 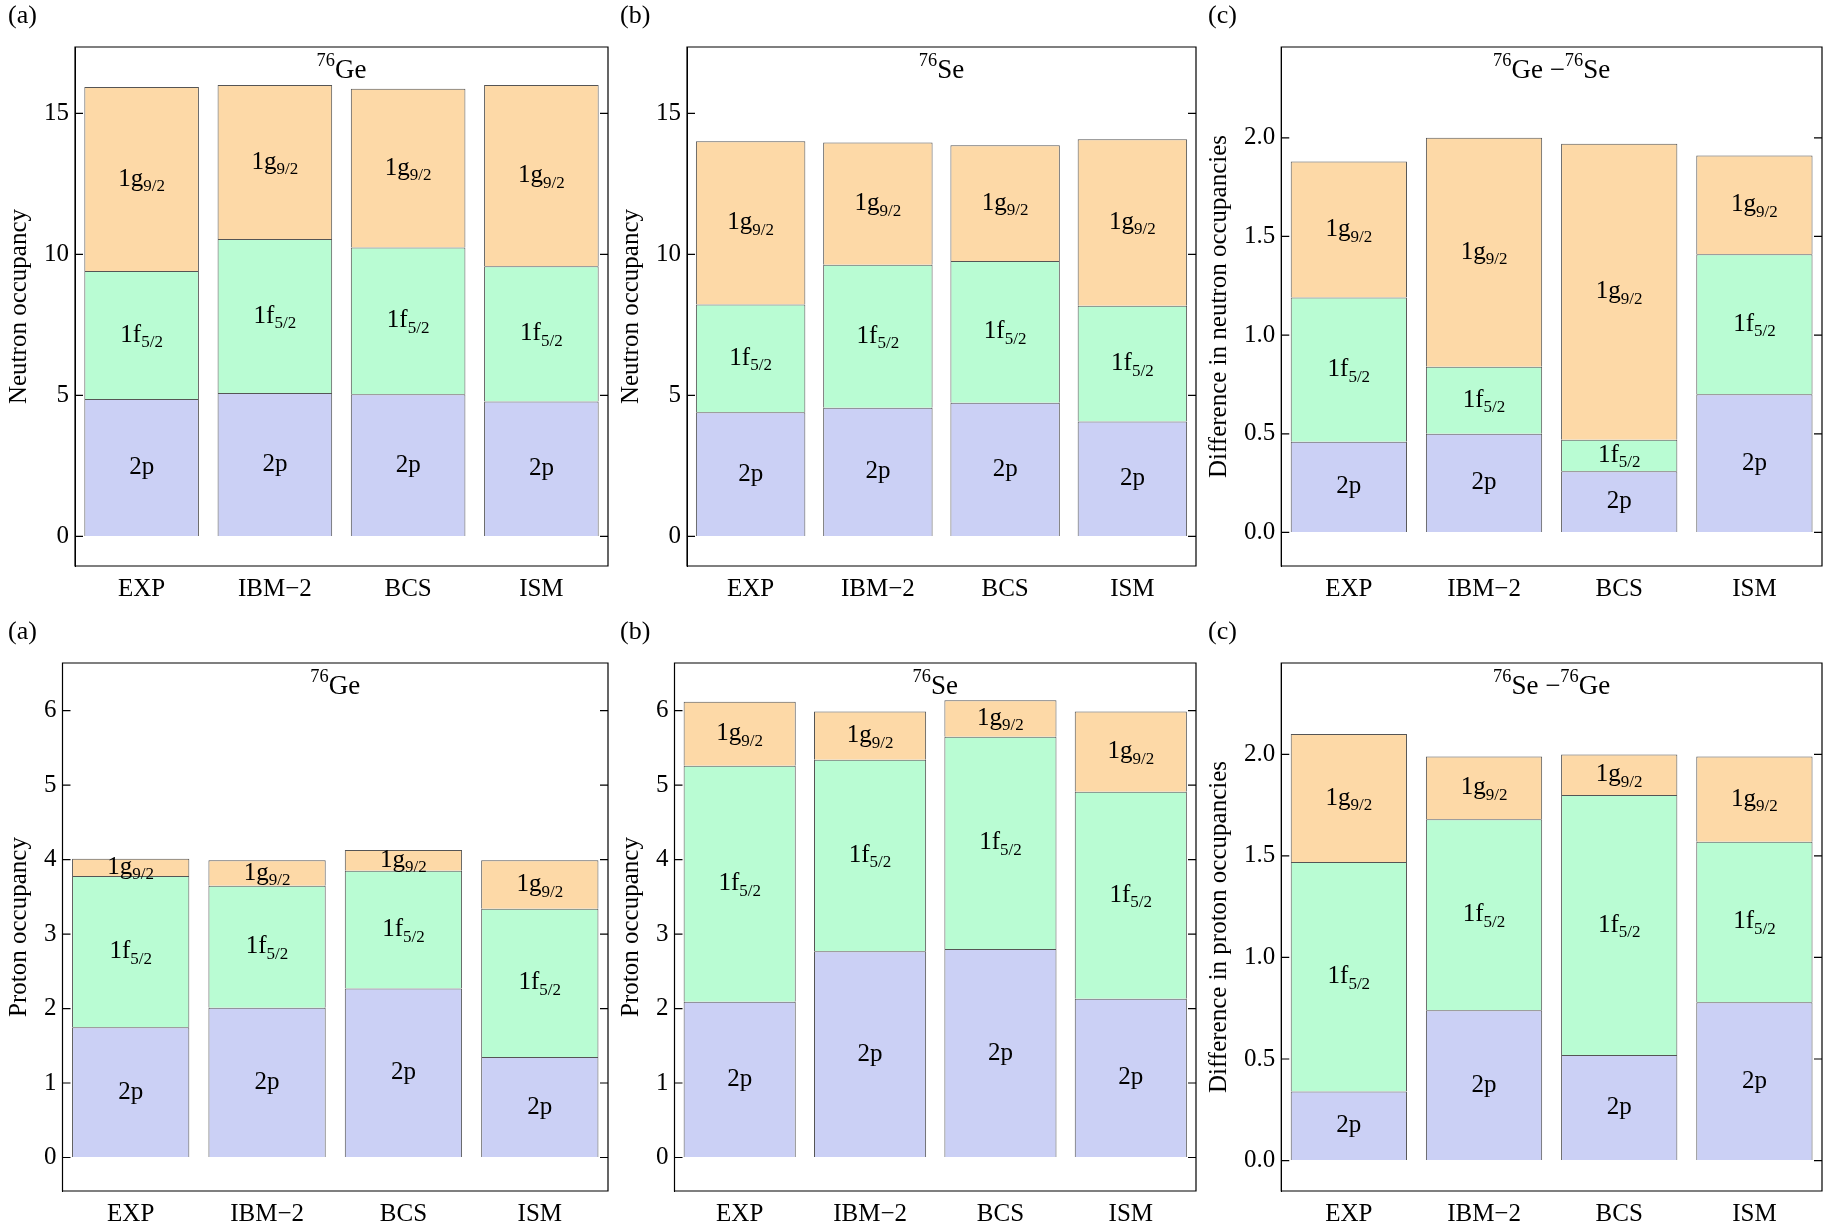 I want to click on y-axis-title: Difference in proton occupancies, so click(x=1217, y=927).